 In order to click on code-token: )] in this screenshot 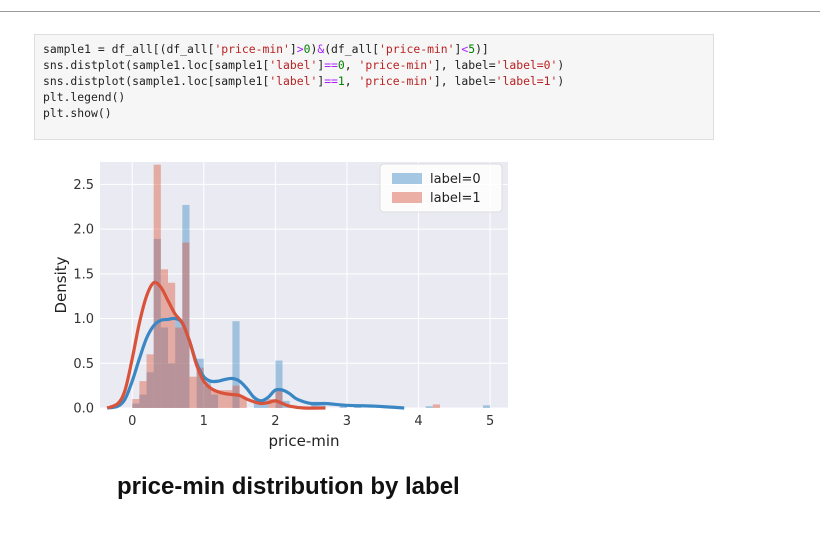, I will do `click(482, 49)`.